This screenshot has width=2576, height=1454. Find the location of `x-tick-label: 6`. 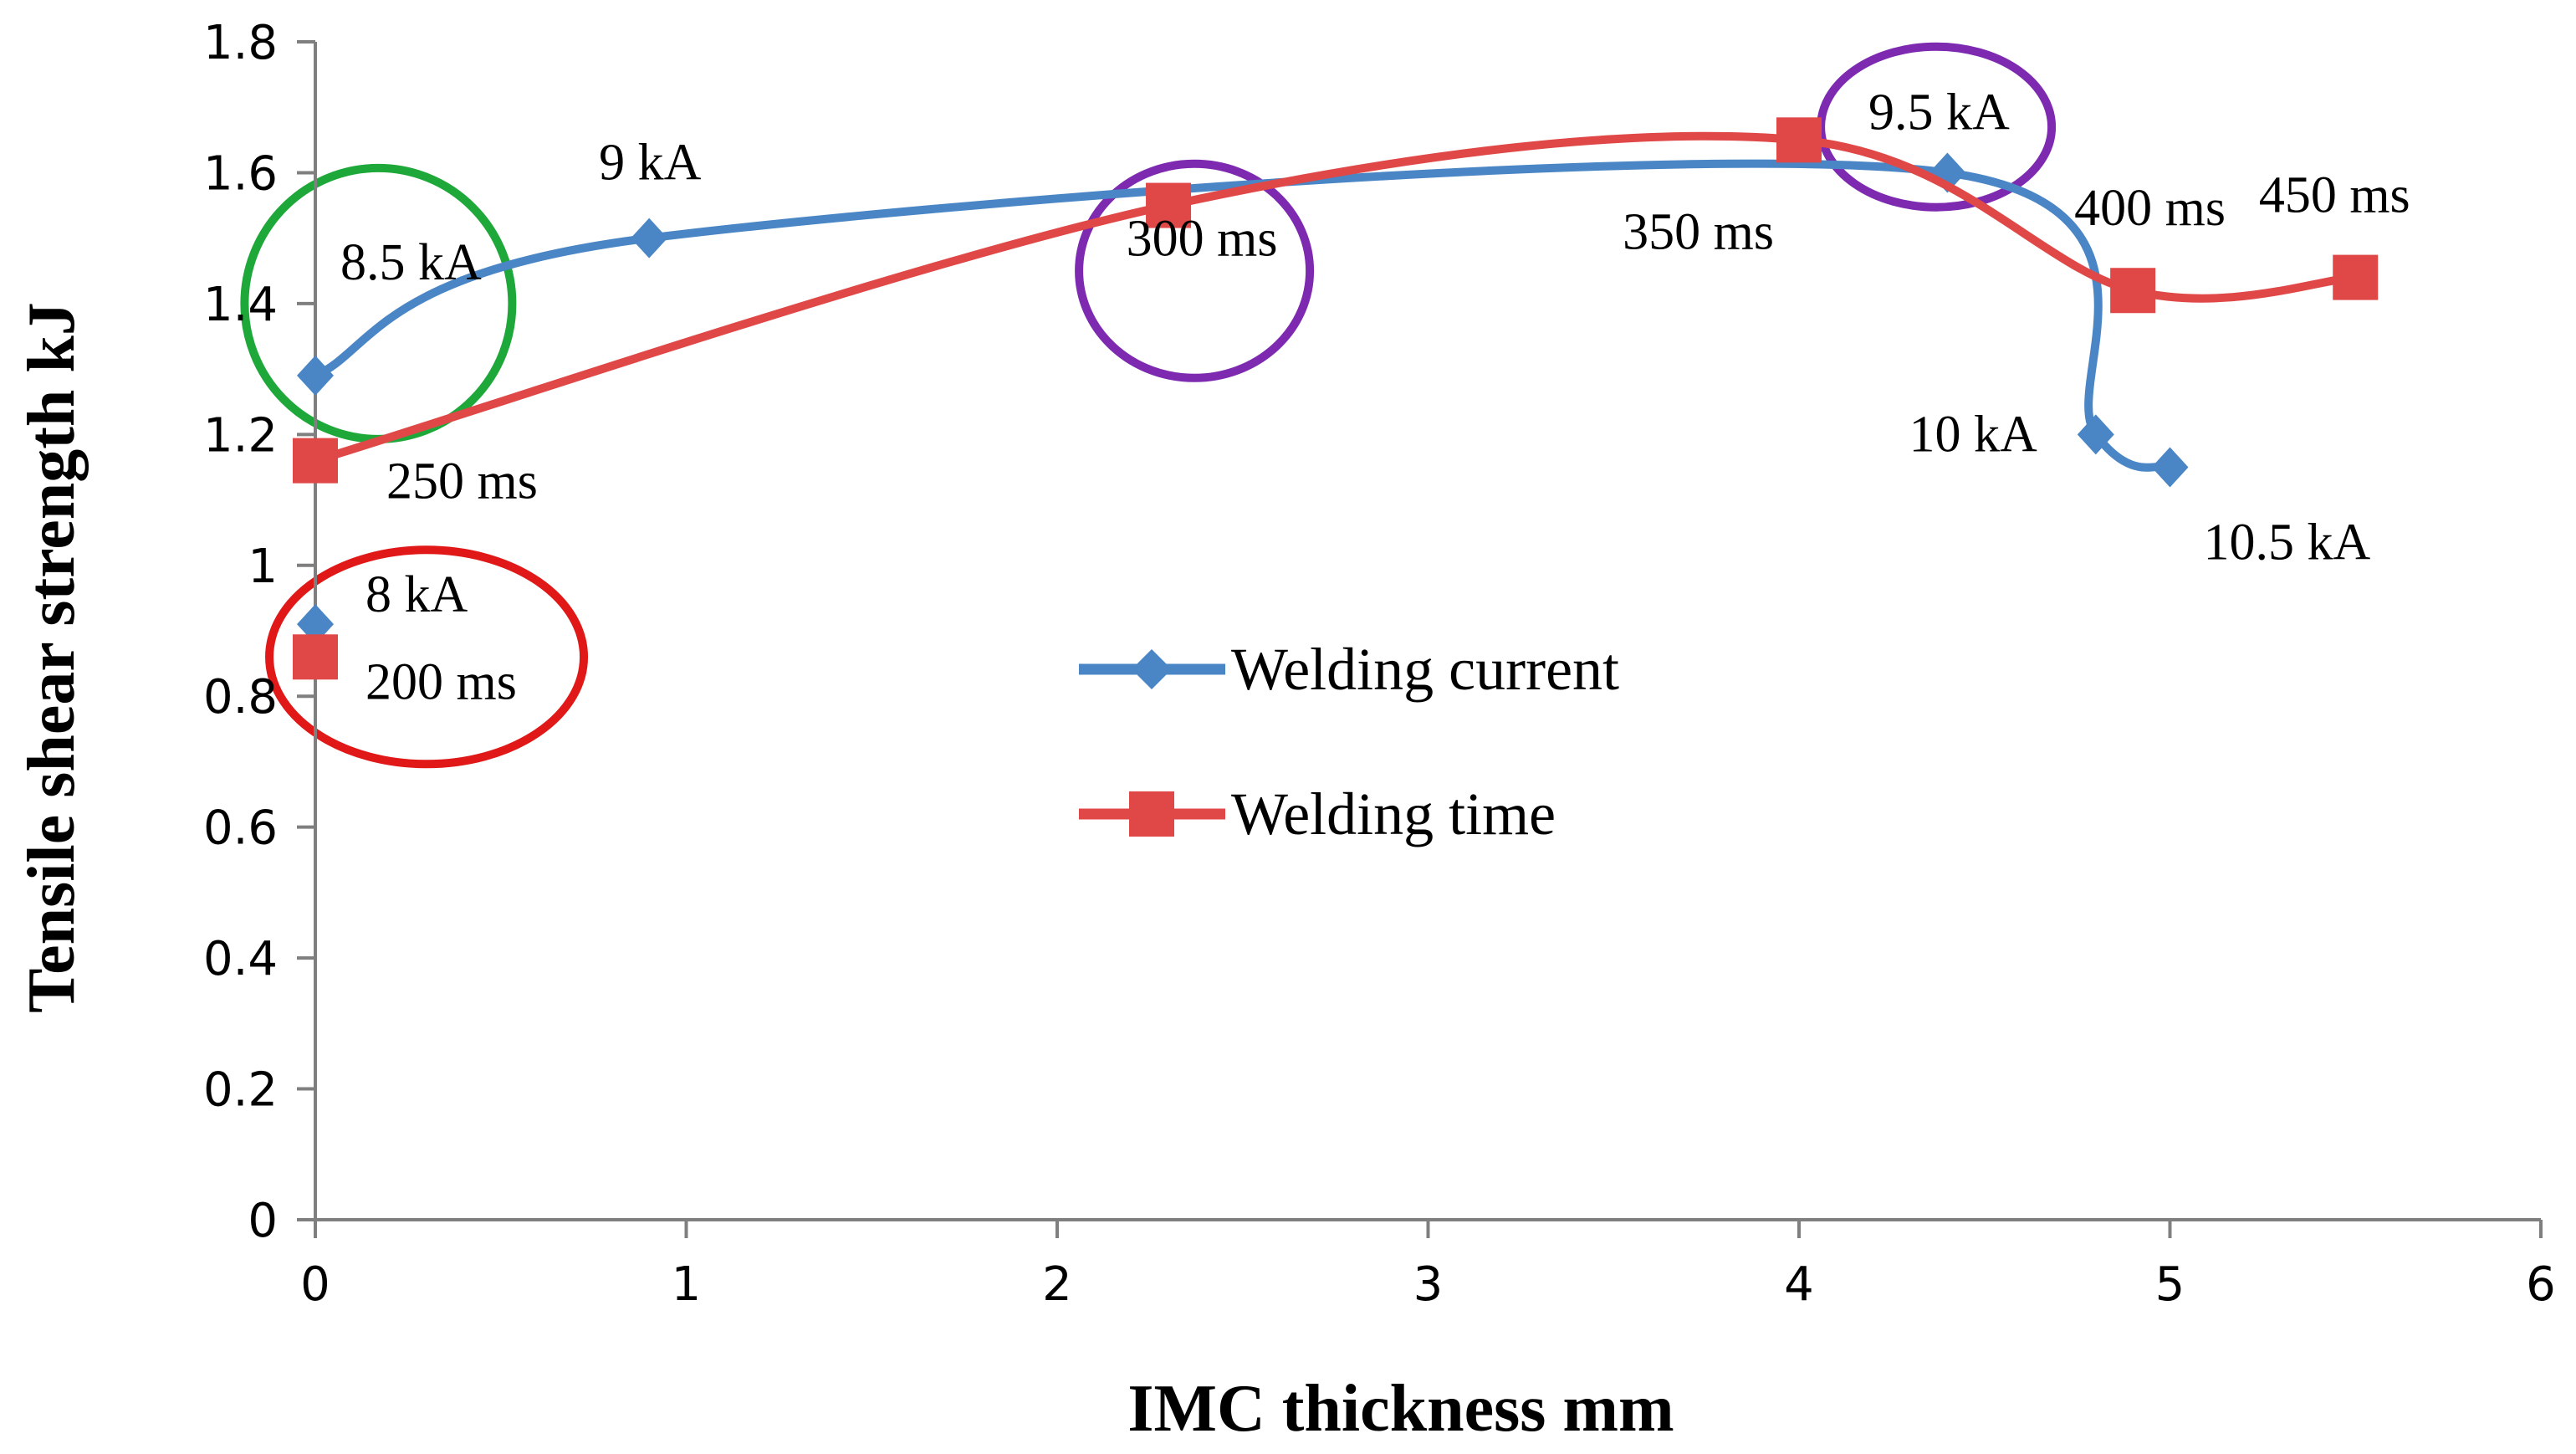

x-tick-label: 6 is located at coordinates (2541, 1284).